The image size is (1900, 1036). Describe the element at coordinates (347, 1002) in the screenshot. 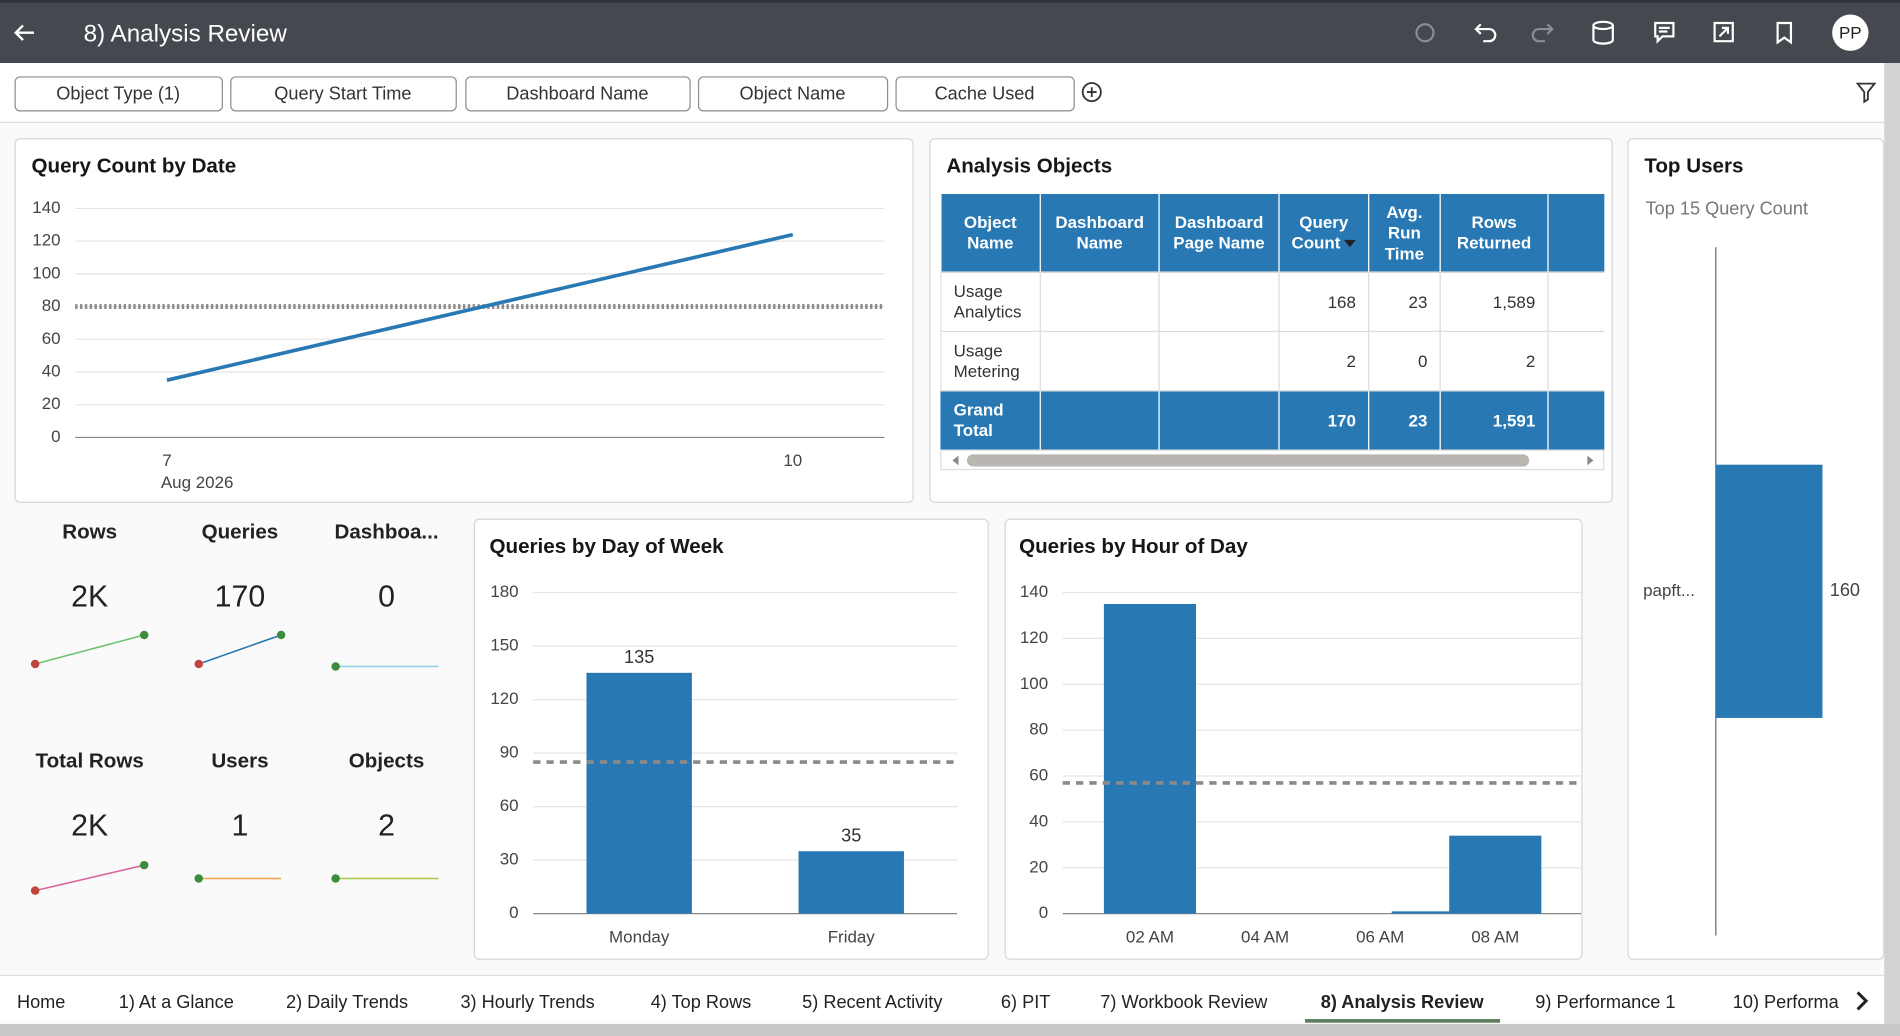

I see `tab: 2) Daily Trends` at that location.